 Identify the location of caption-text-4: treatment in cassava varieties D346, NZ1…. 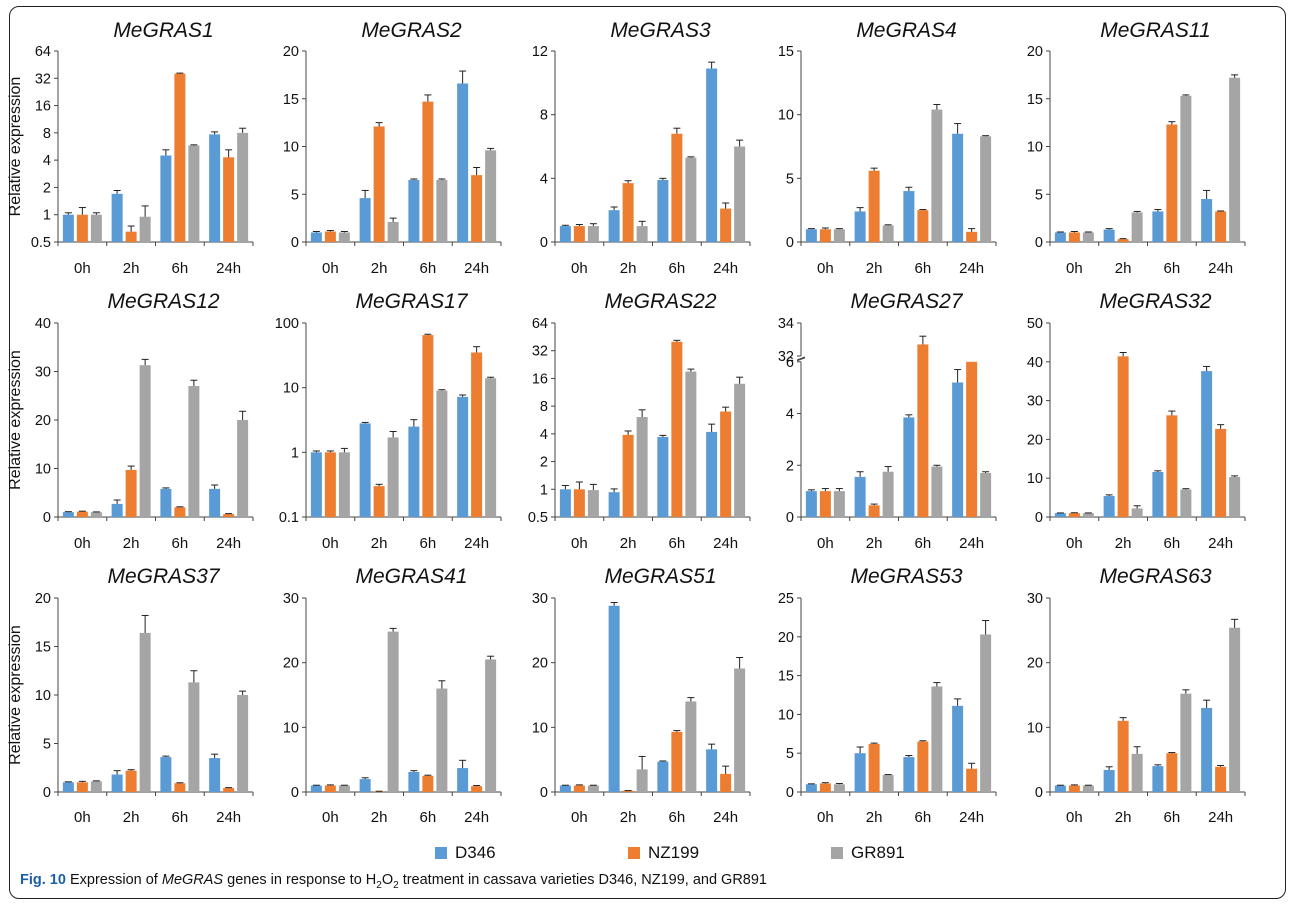
(582, 880).